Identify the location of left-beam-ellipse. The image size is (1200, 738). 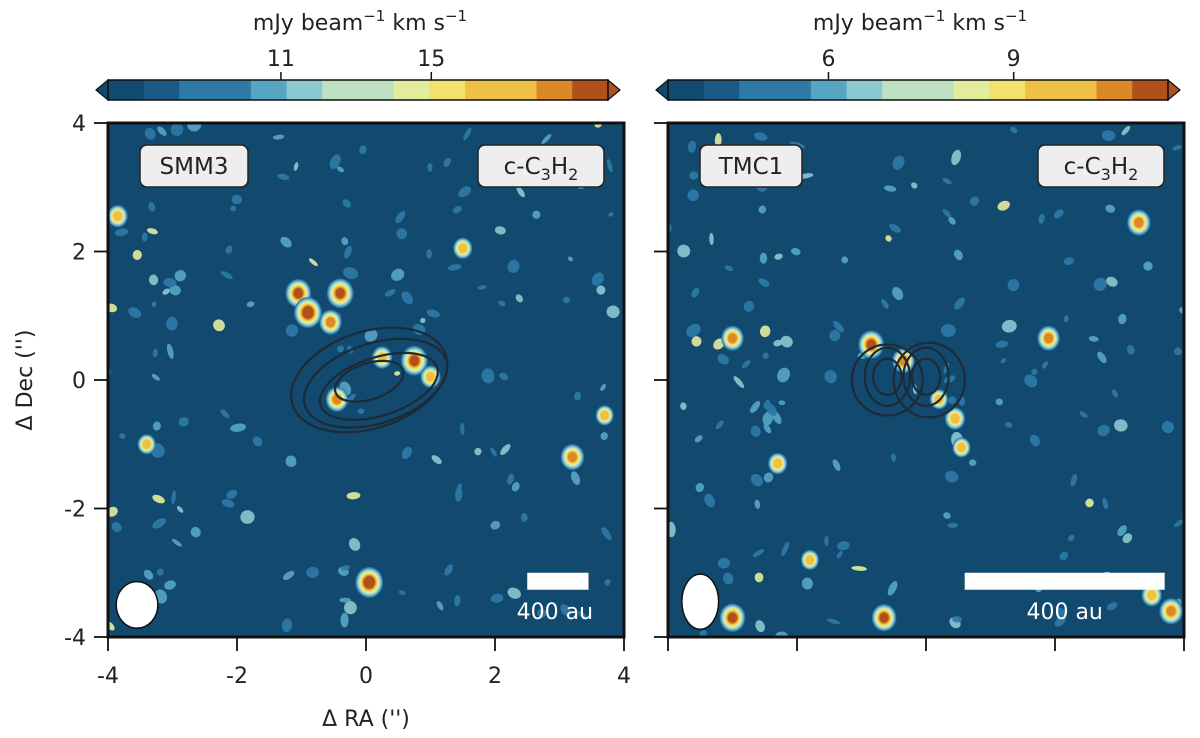
(137, 604).